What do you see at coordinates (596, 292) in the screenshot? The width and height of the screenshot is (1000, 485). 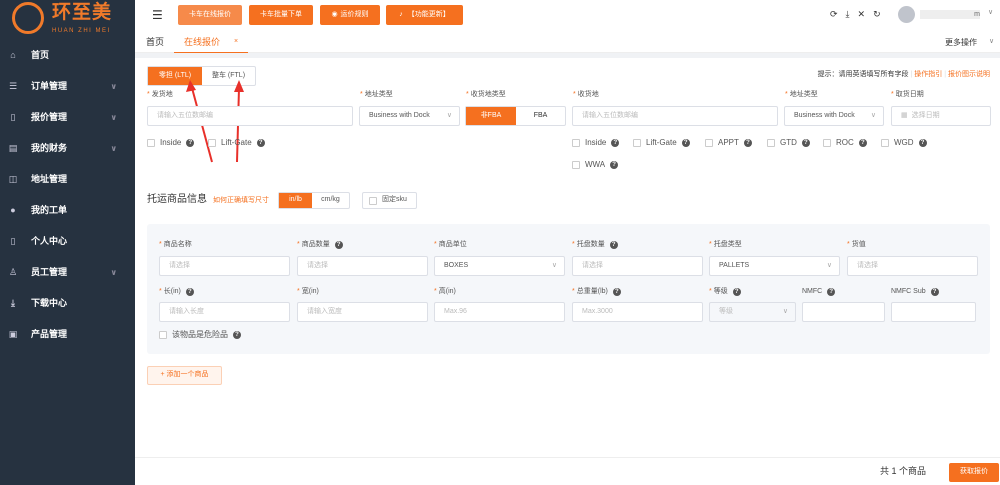 I see `goods-field-label: * 总重量(lb)?` at bounding box center [596, 292].